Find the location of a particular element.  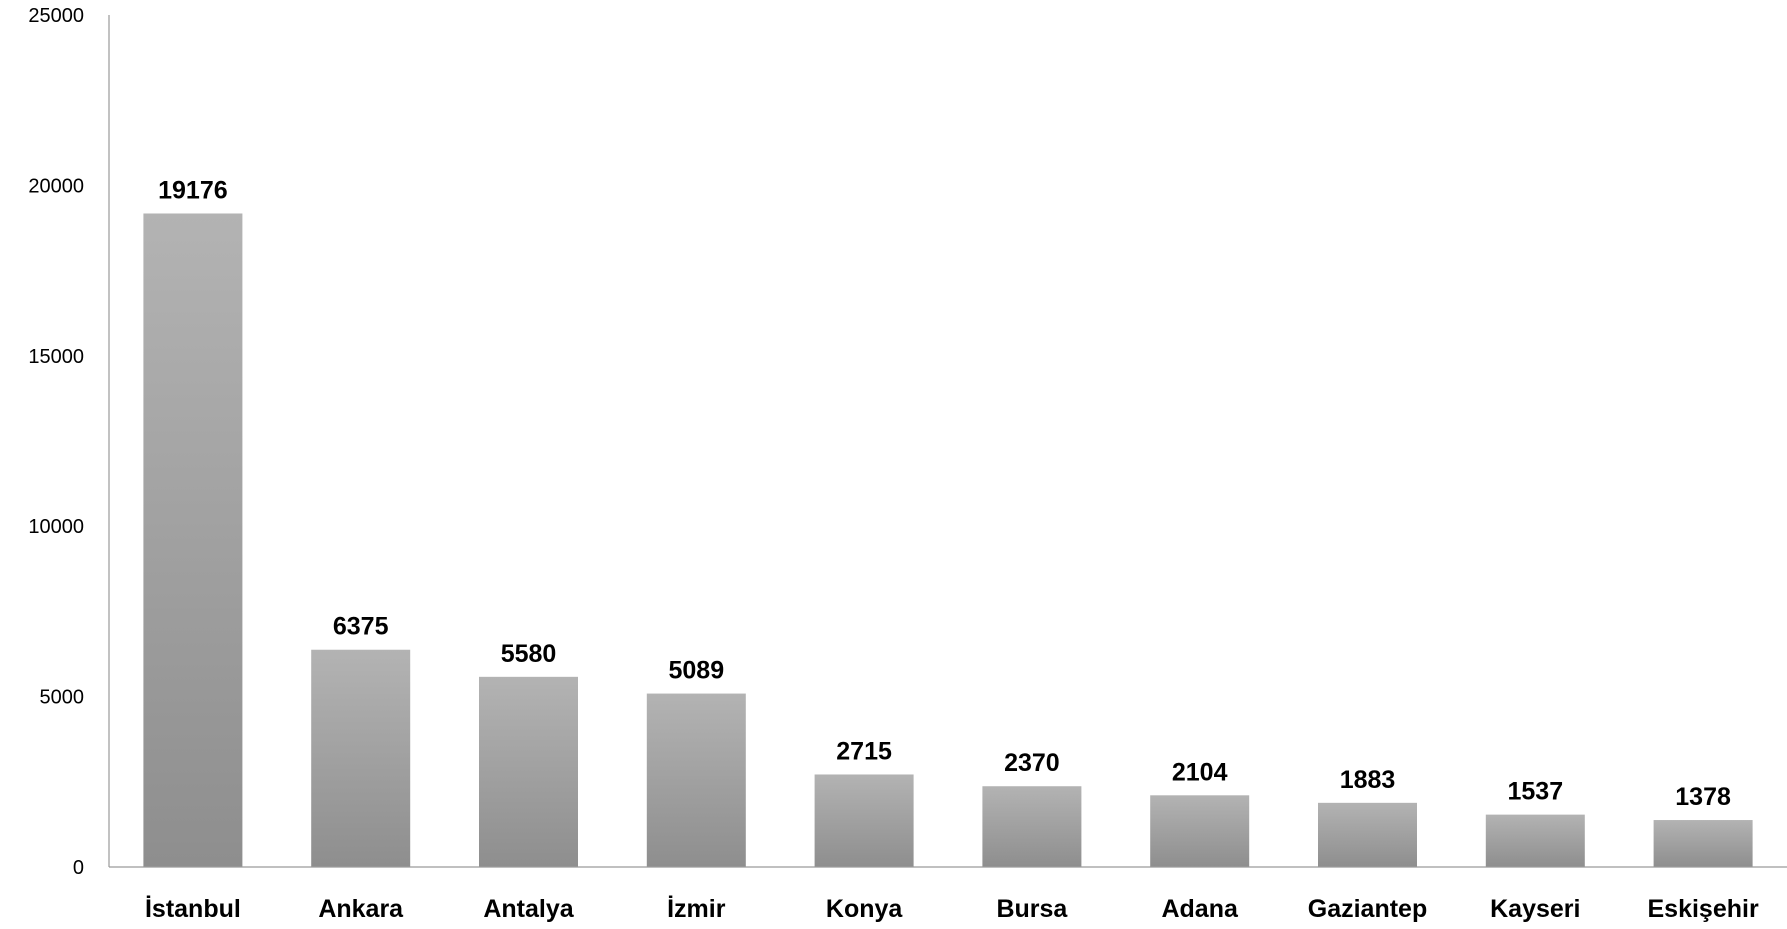

data-label: 2370 is located at coordinates (1032, 763).